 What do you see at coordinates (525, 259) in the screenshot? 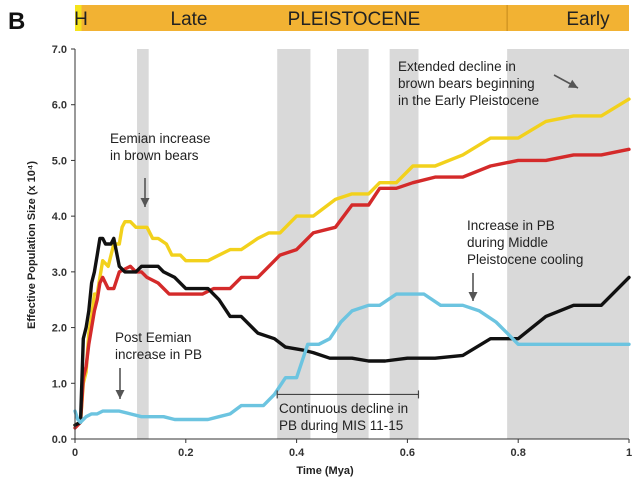
I see `annotation-text: Pleistocene cooling` at bounding box center [525, 259].